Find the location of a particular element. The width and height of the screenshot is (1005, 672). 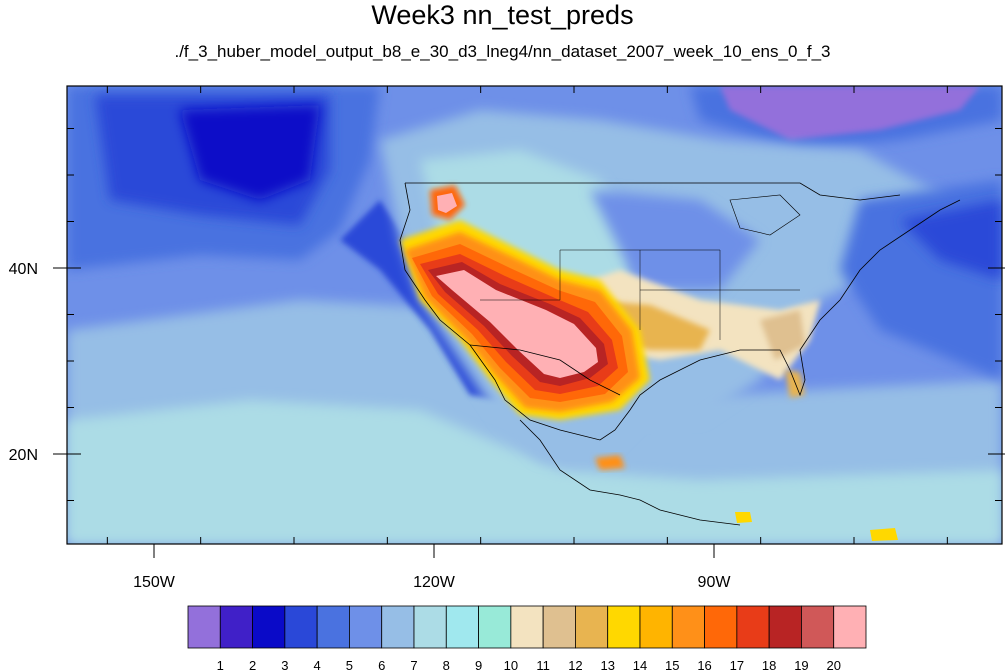

field-ca-blob is located at coordinates (743, 517).